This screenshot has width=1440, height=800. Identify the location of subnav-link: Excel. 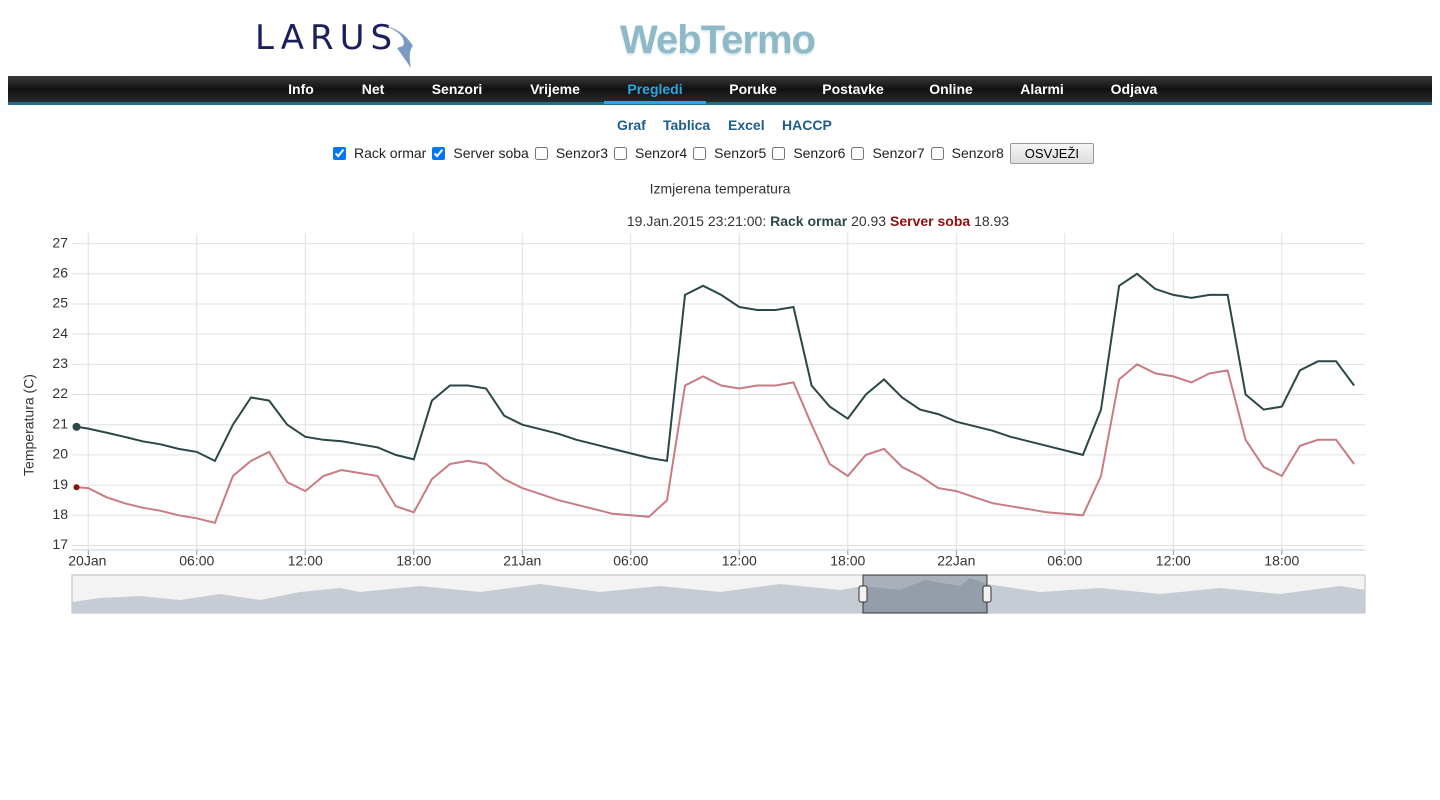
(746, 125).